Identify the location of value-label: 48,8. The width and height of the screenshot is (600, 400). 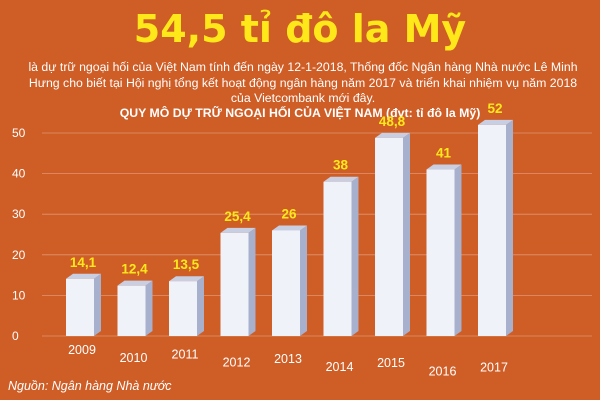
(392, 121).